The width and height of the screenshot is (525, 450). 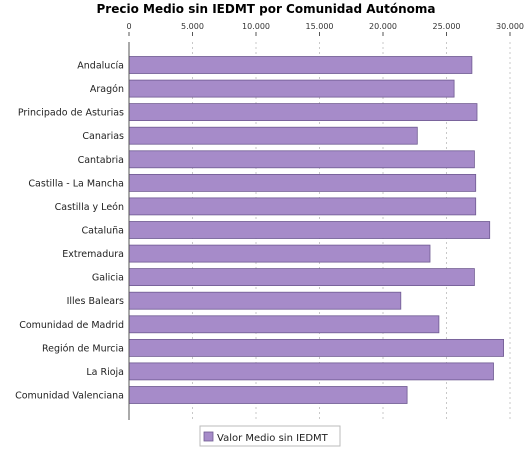 I want to click on category-label: Galicia, so click(x=108, y=278).